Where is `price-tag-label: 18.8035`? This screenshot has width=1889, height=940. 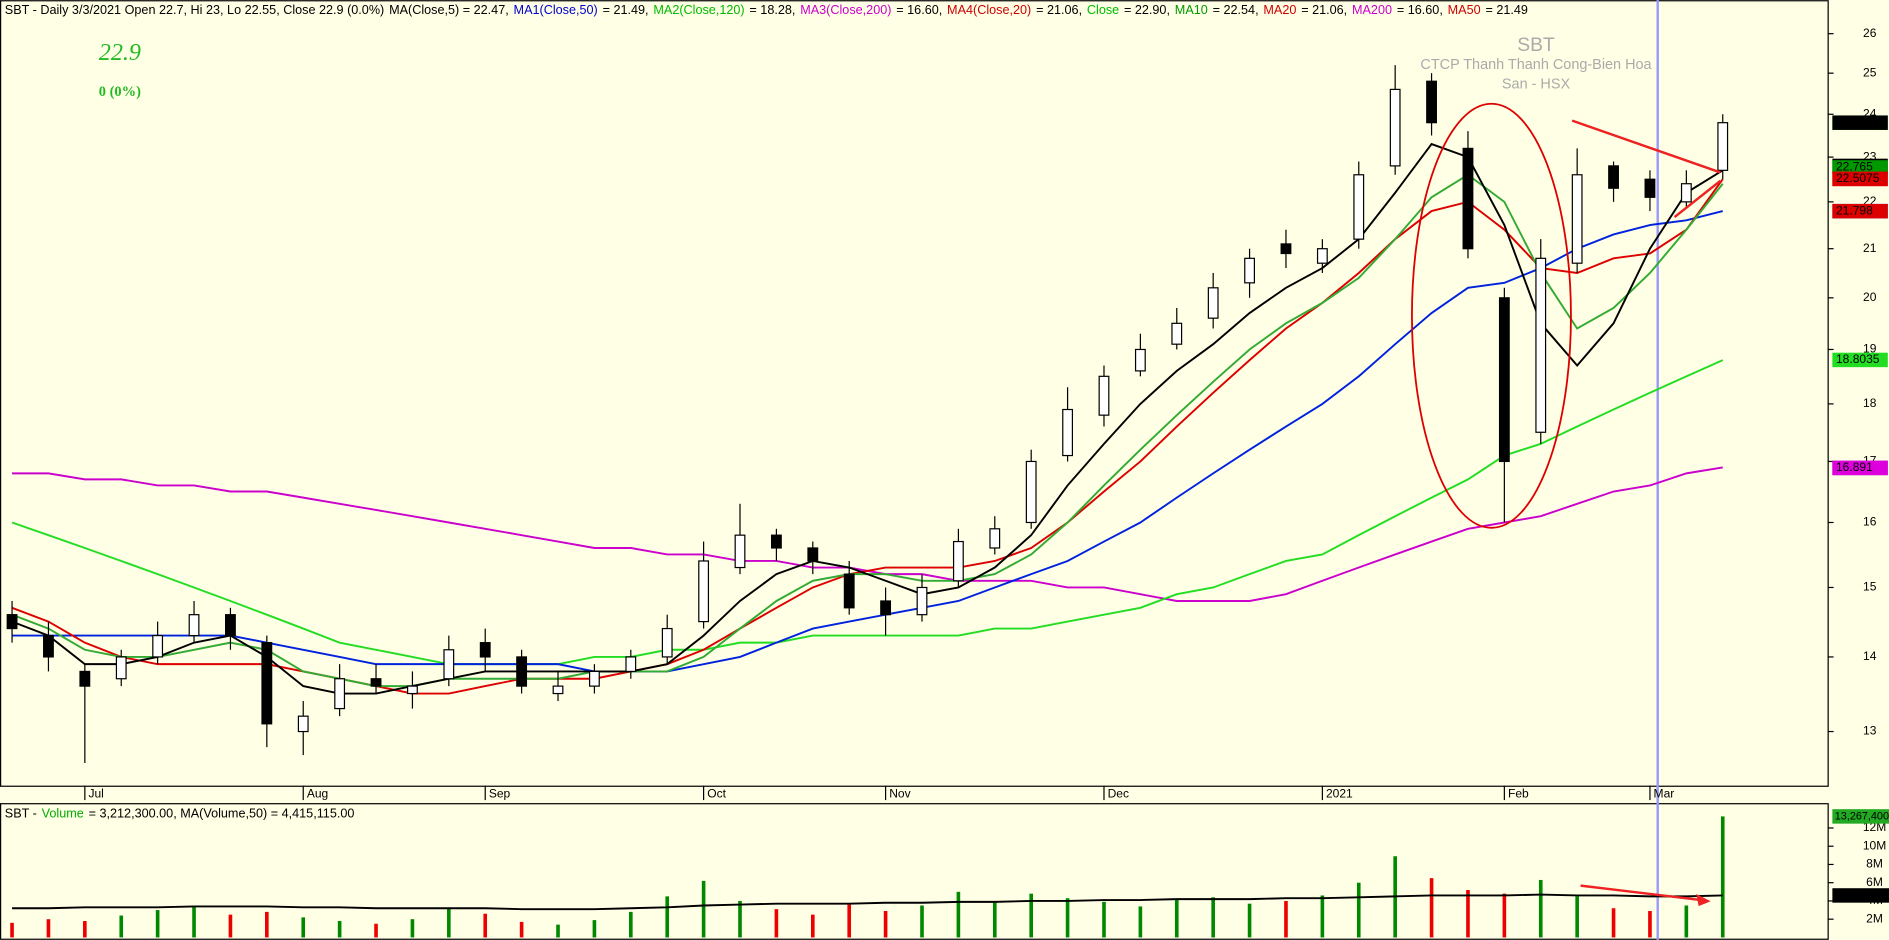
price-tag-label: 18.8035 is located at coordinates (1858, 359).